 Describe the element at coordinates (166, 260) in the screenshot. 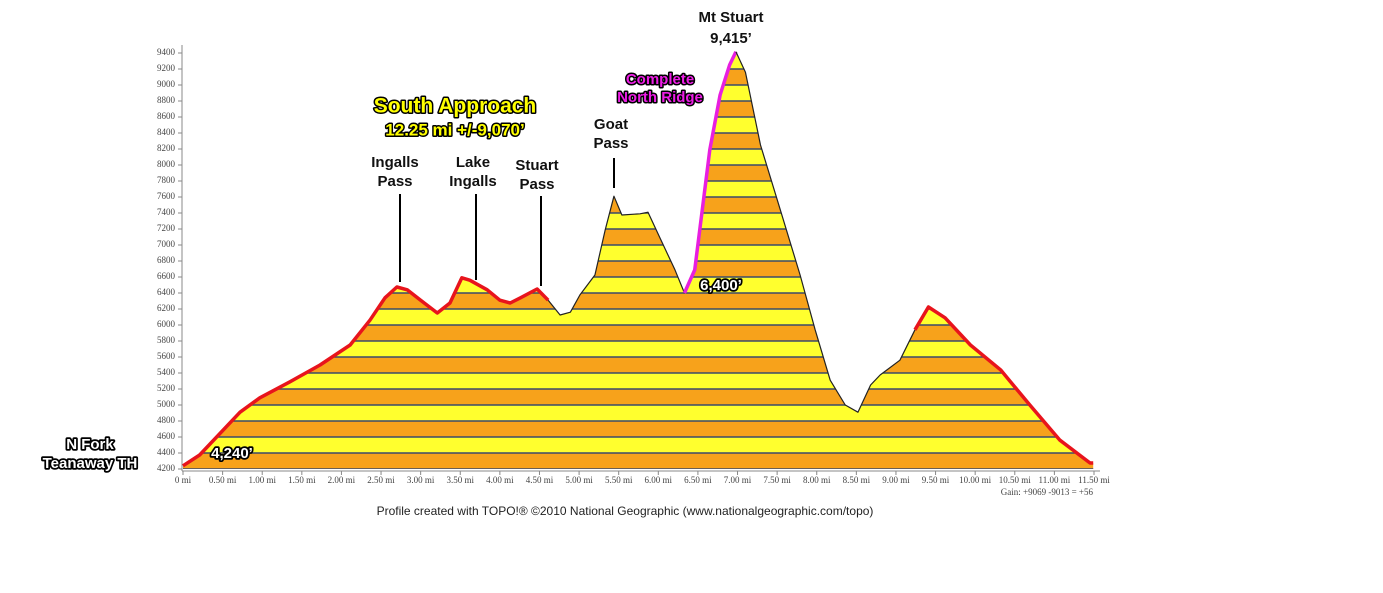

I see `y-tick-label: 6800` at that location.